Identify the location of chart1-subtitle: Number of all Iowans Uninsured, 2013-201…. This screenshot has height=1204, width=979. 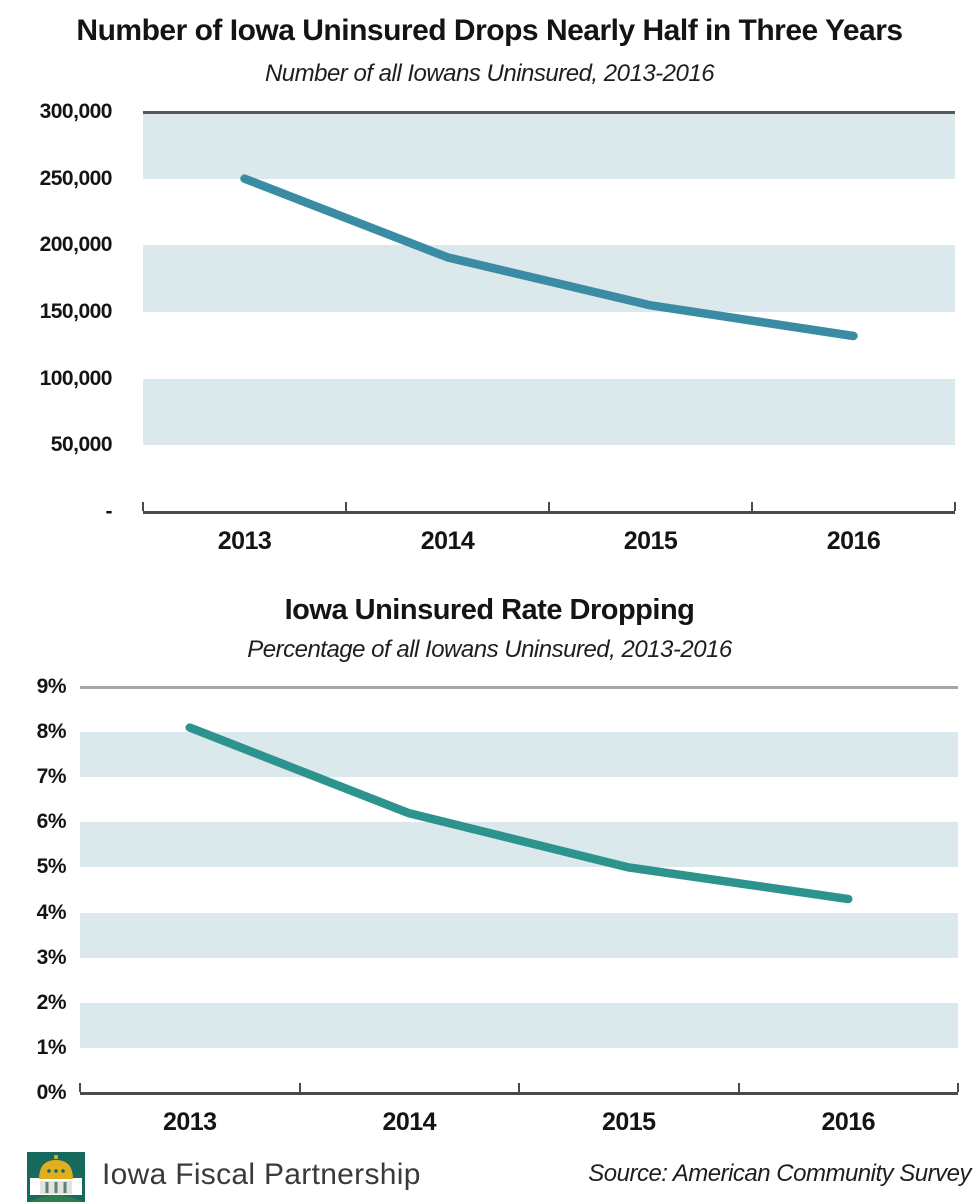
(489, 73).